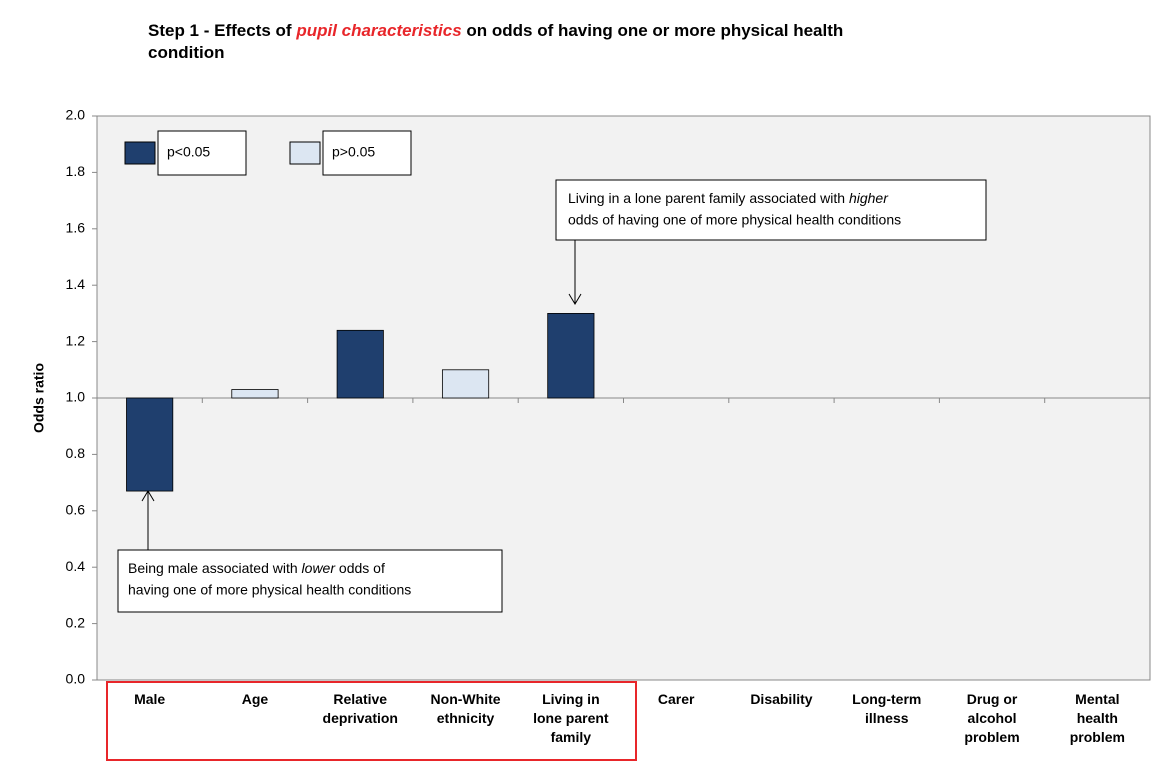  I want to click on y-tick-label: 1.2, so click(76, 340).